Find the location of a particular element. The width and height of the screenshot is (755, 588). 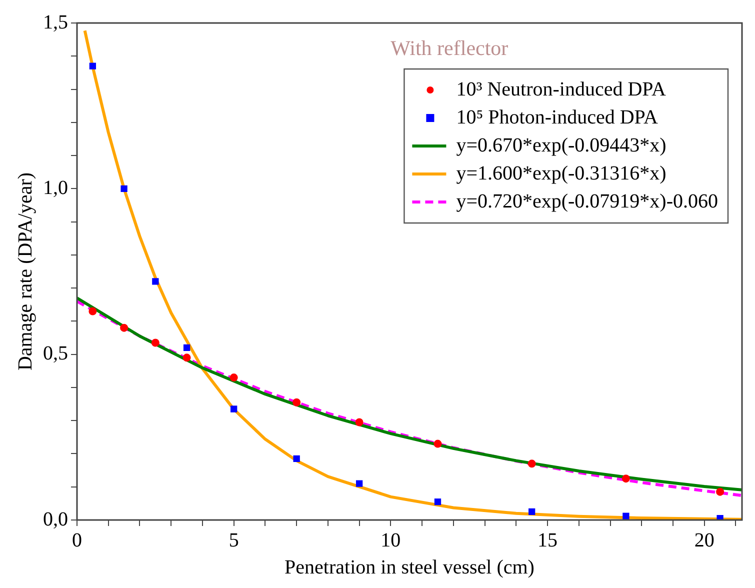

y-tick-label: 1,0 is located at coordinates (55, 187).